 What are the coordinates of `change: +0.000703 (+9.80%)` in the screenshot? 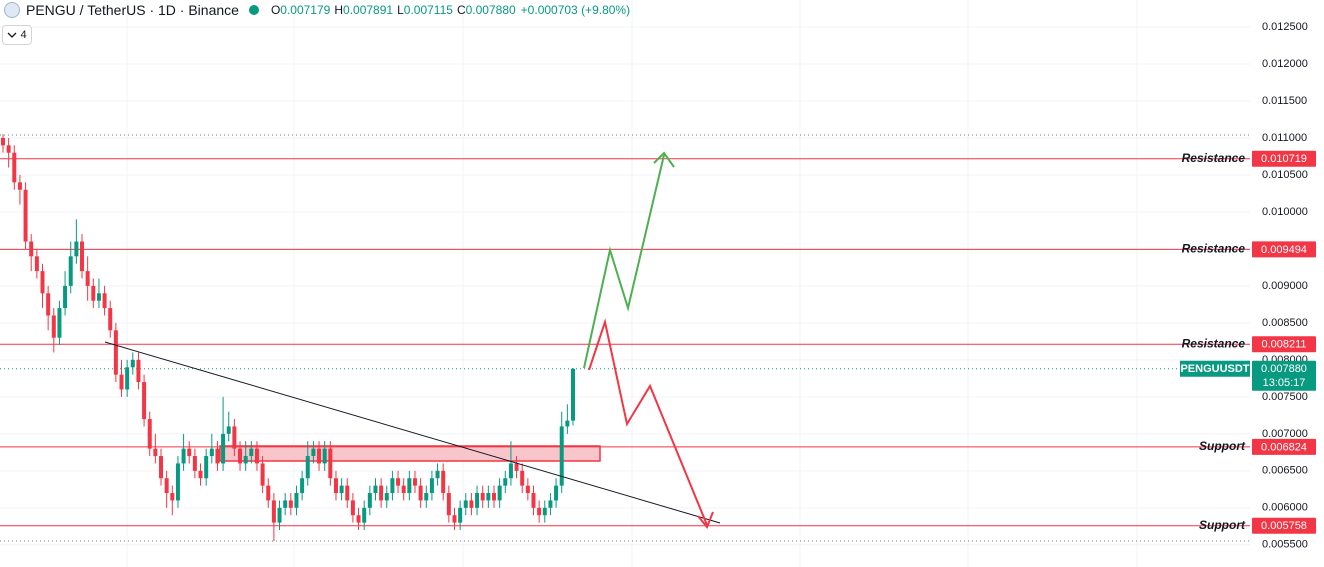 It's located at (575, 10).